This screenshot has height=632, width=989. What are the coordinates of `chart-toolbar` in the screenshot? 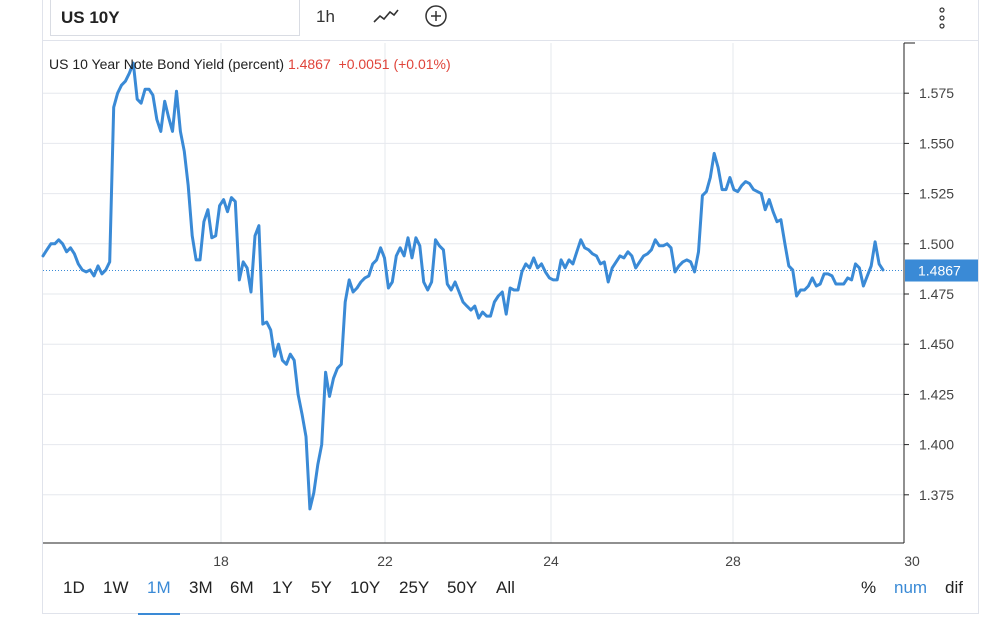 It's located at (510, 20).